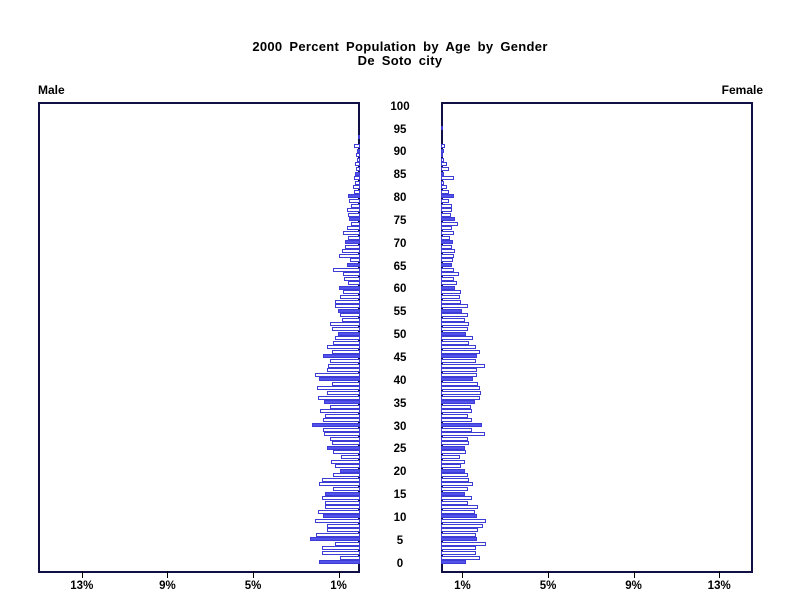 Image resolution: width=800 pixels, height=600 pixels. Describe the element at coordinates (400, 289) in the screenshot. I see `age-tick-label: 60` at that location.